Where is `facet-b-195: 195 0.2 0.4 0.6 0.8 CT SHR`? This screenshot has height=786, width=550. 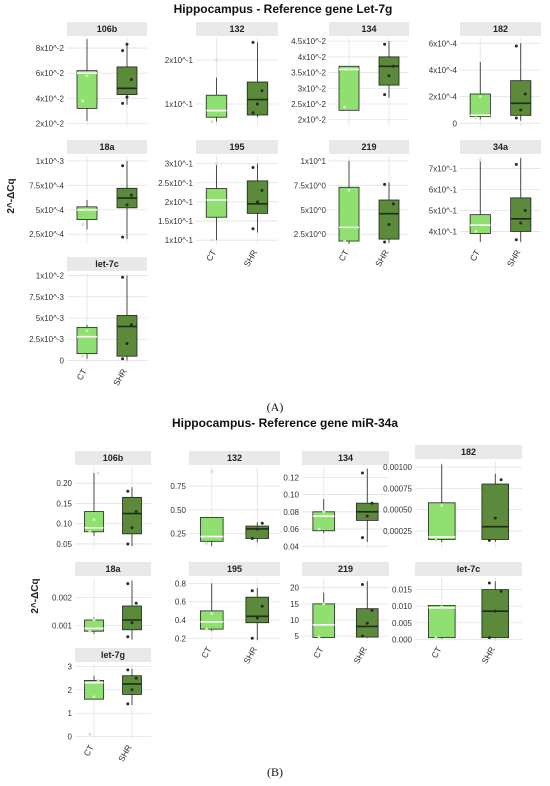 facet-b-195: 195 0.2 0.4 0.6 0.8 CT SHR is located at coordinates (227, 614).